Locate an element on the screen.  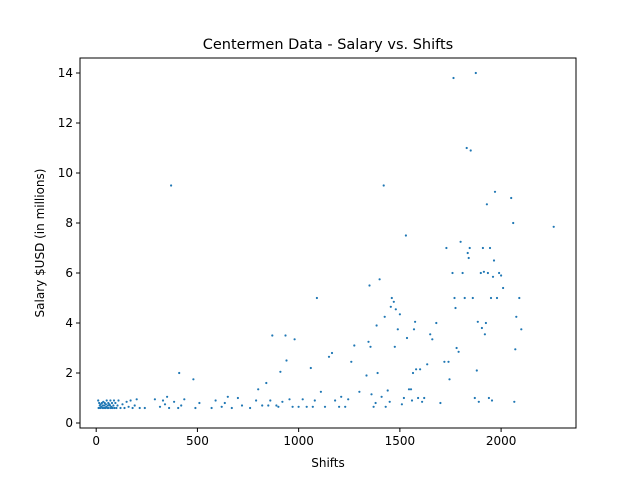
x-tick-label-4: 2000 is located at coordinates (501, 441).